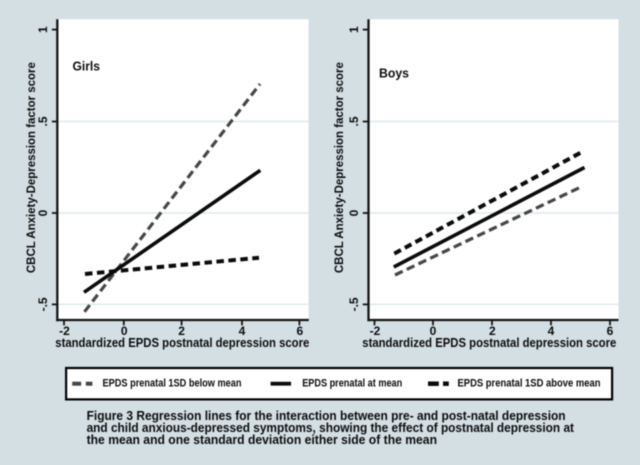  Describe the element at coordinates (394, 72) in the screenshot. I see `svg-text: Boys` at that location.